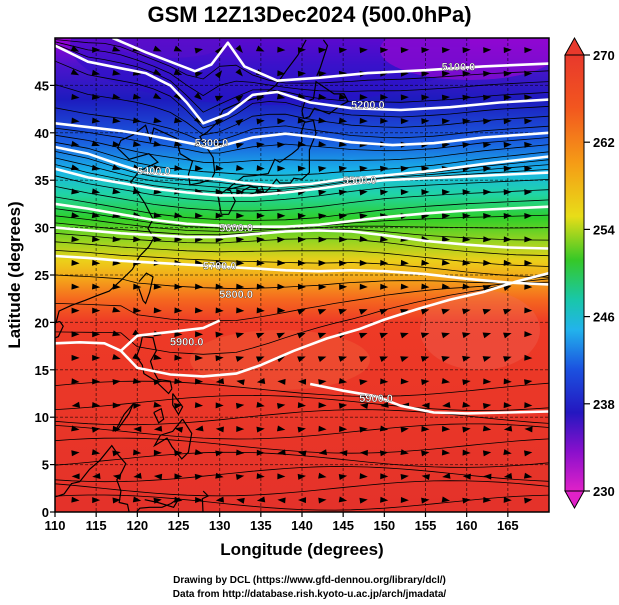 The width and height of the screenshot is (619, 605). Describe the element at coordinates (604, 491) in the screenshot. I see `colorbar-tick-label: 230` at that location.